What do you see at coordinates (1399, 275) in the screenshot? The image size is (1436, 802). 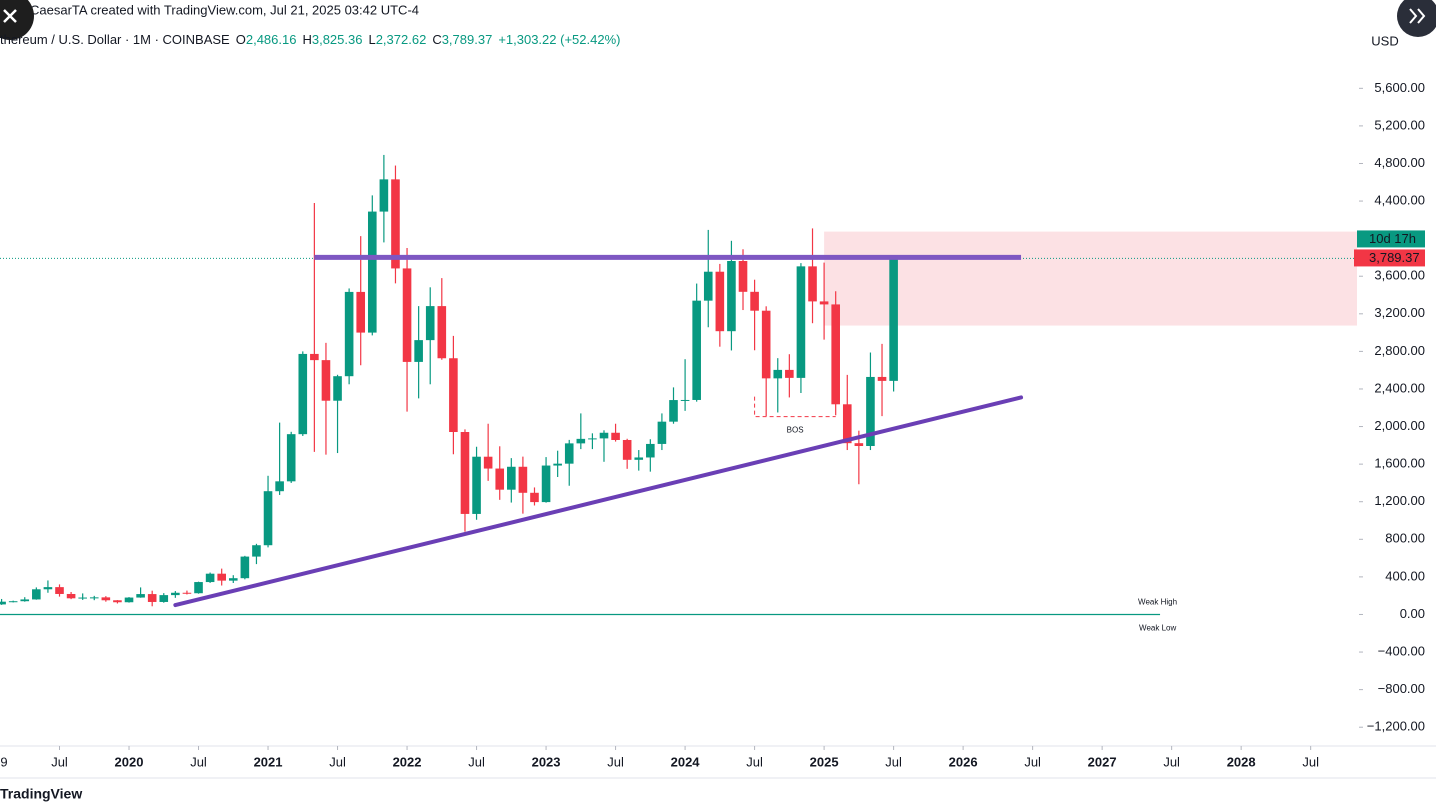 I see `y-tick-label: 3,600.00` at bounding box center [1399, 275].